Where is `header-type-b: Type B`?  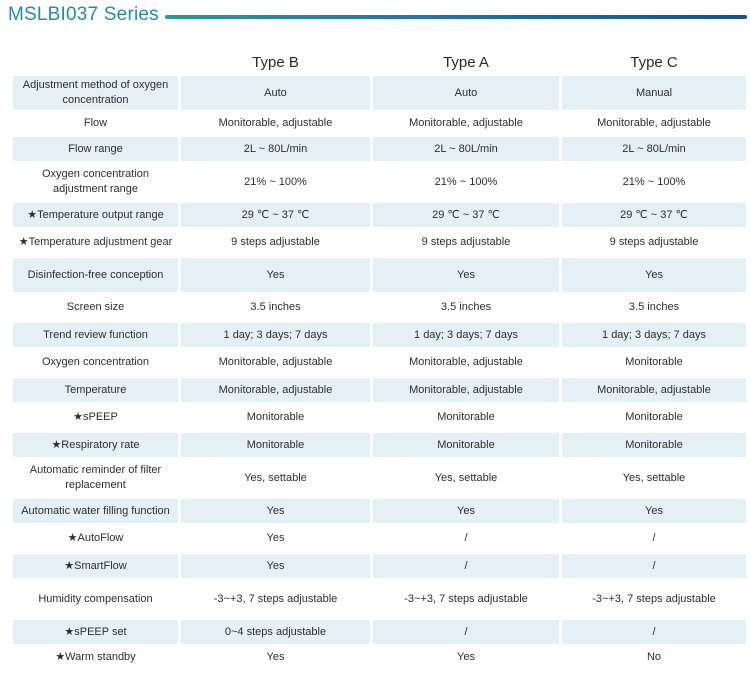
header-type-b: Type B is located at coordinates (275, 62).